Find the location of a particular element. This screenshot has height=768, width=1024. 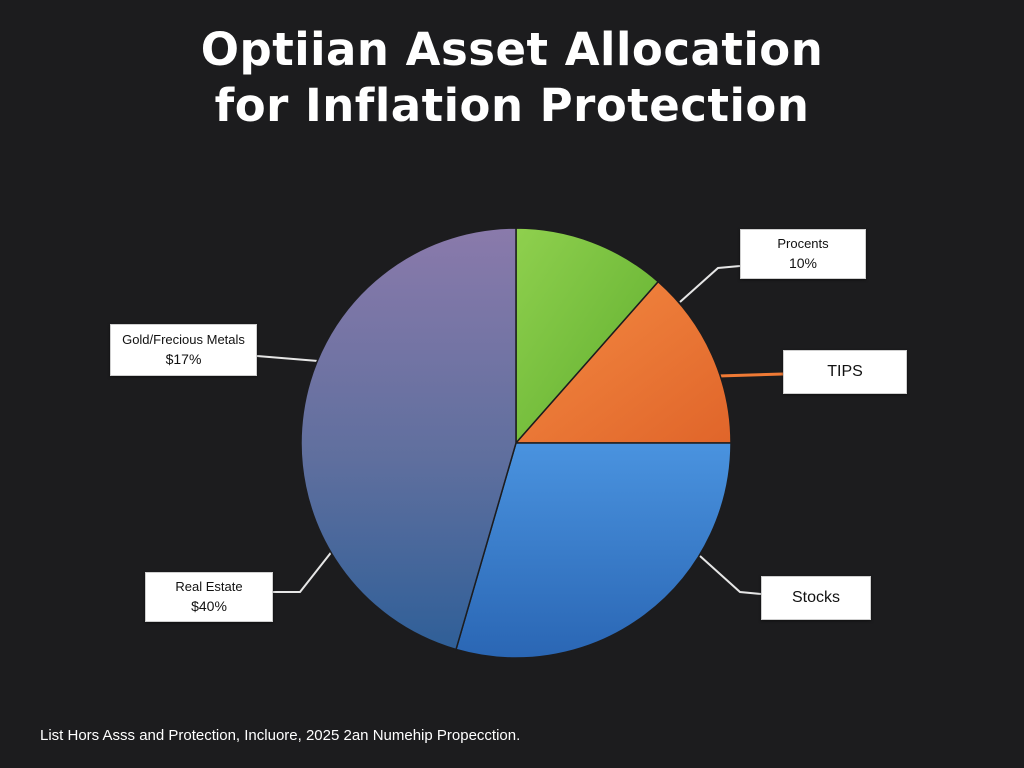

callout-procents-name: Procents is located at coordinates (803, 243).